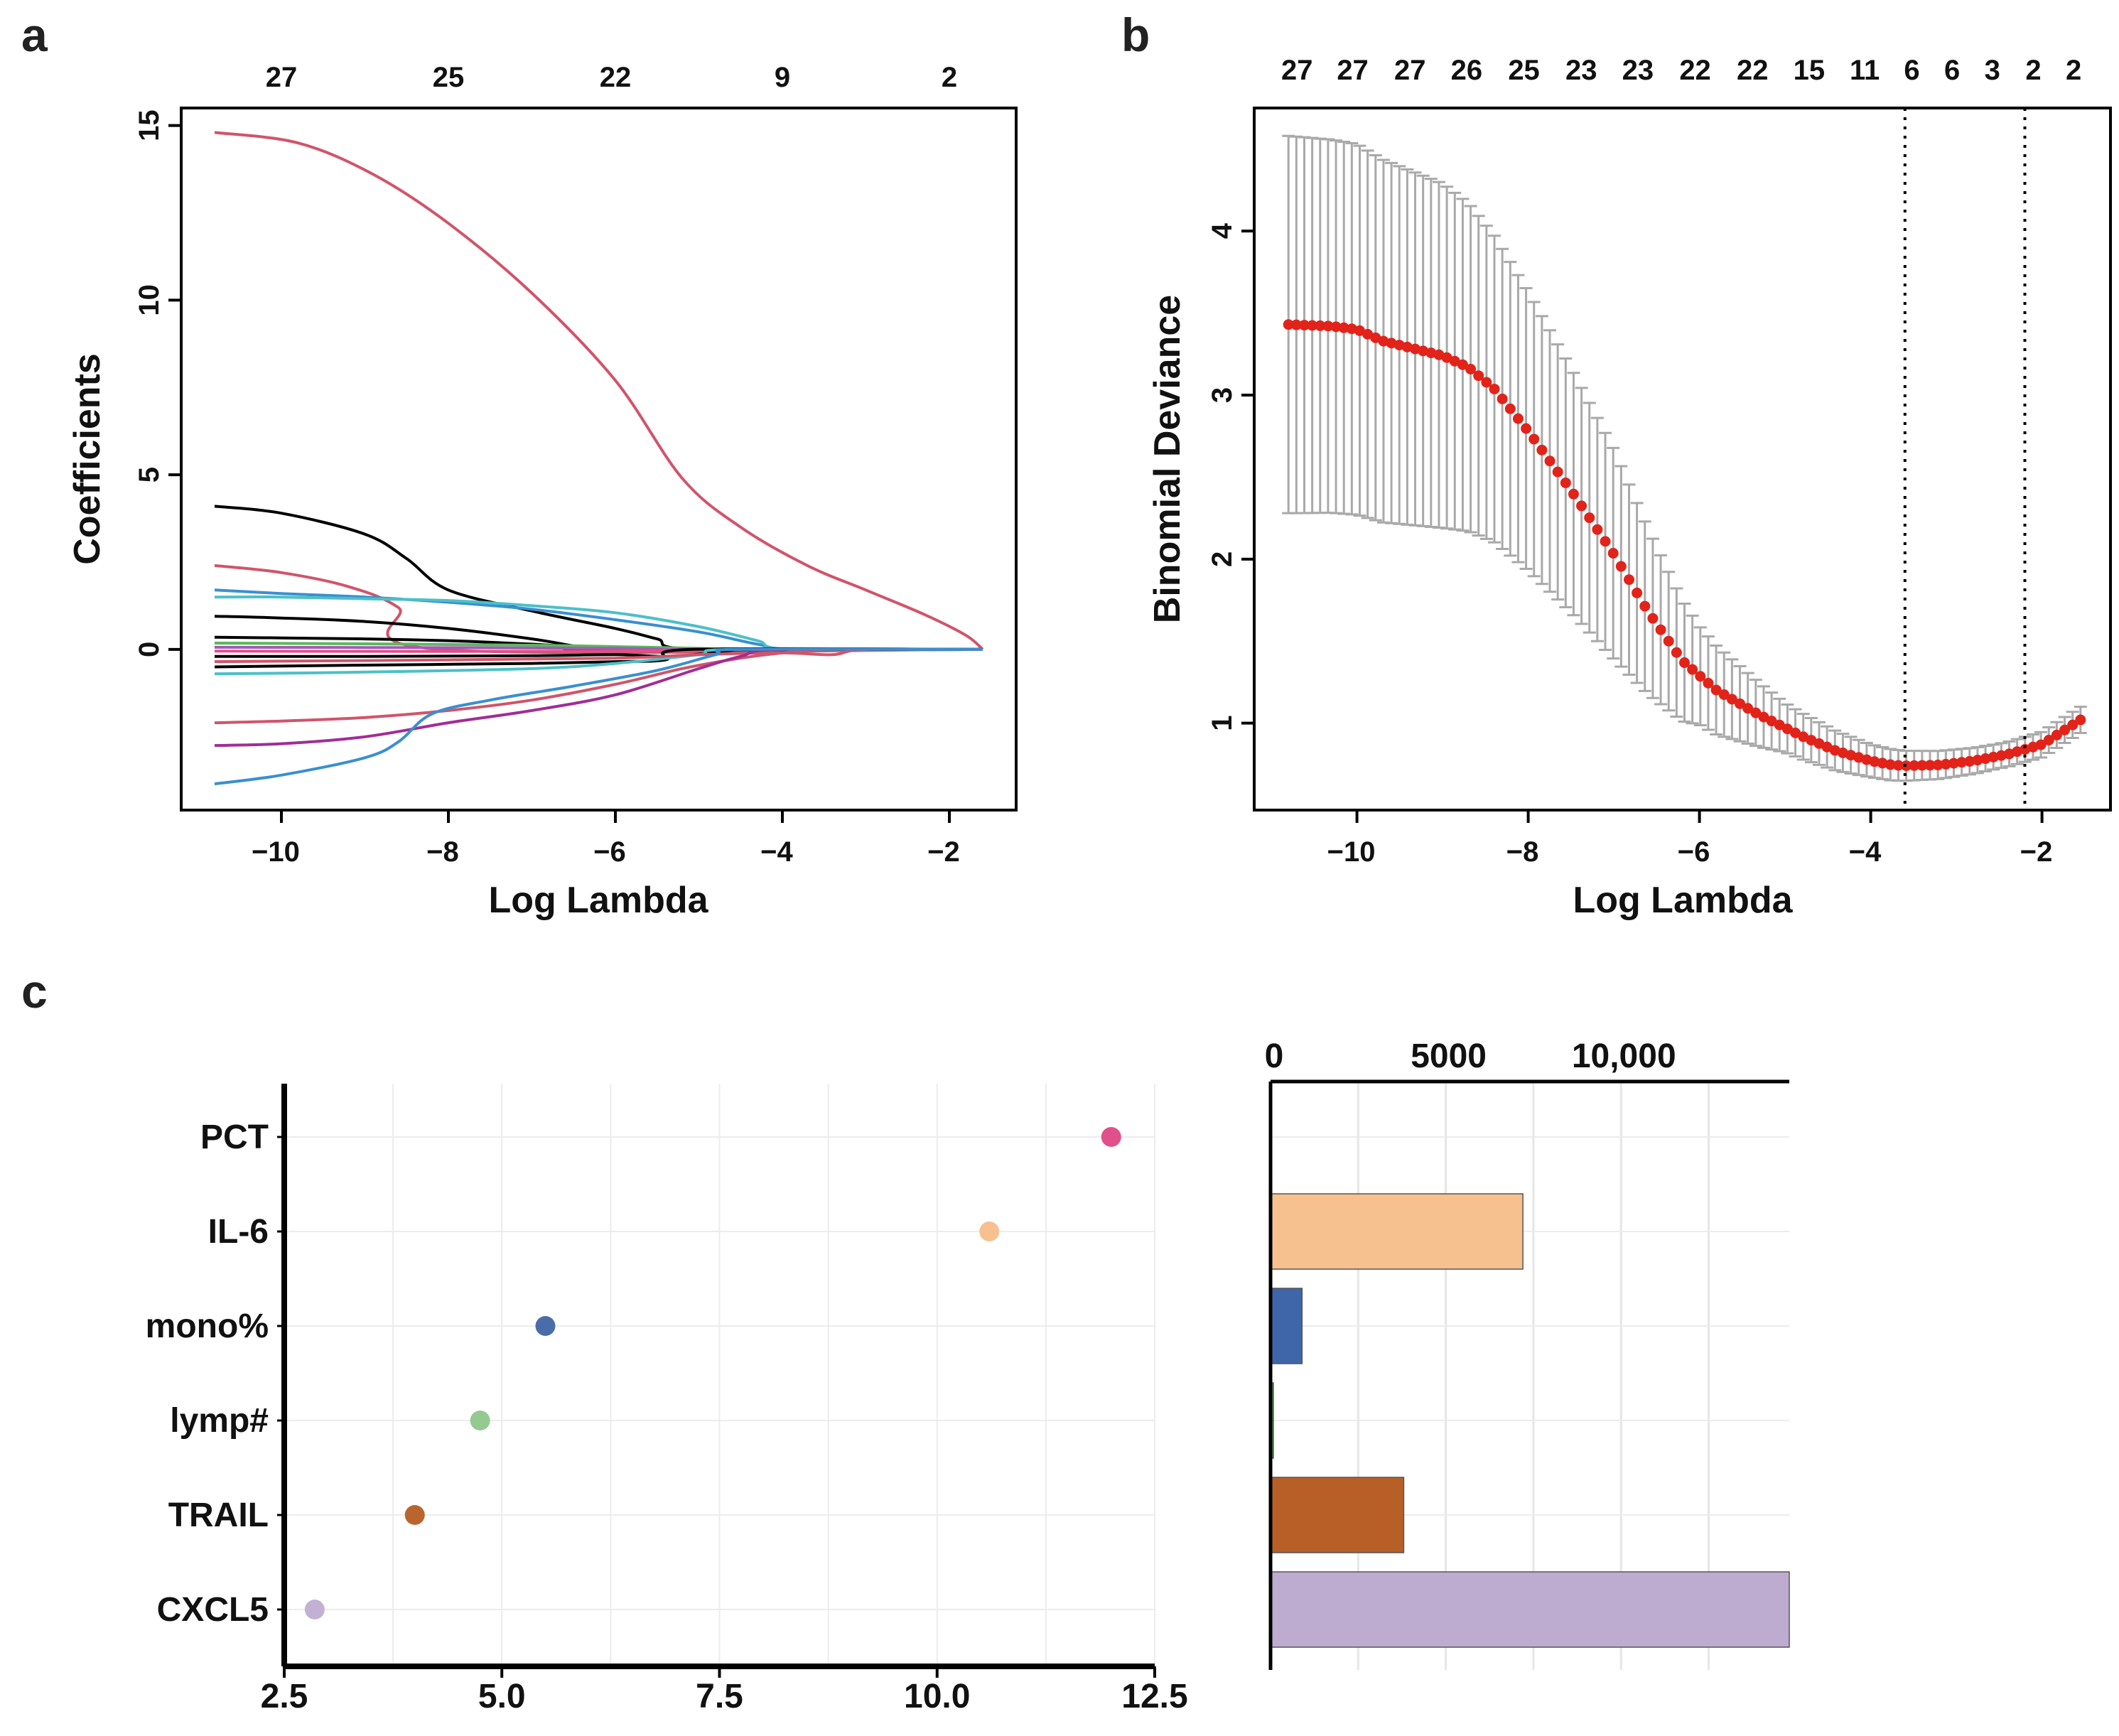 The width and height of the screenshot is (2119, 1736). I want to click on panel-a-x-tick-label: −6, so click(609, 852).